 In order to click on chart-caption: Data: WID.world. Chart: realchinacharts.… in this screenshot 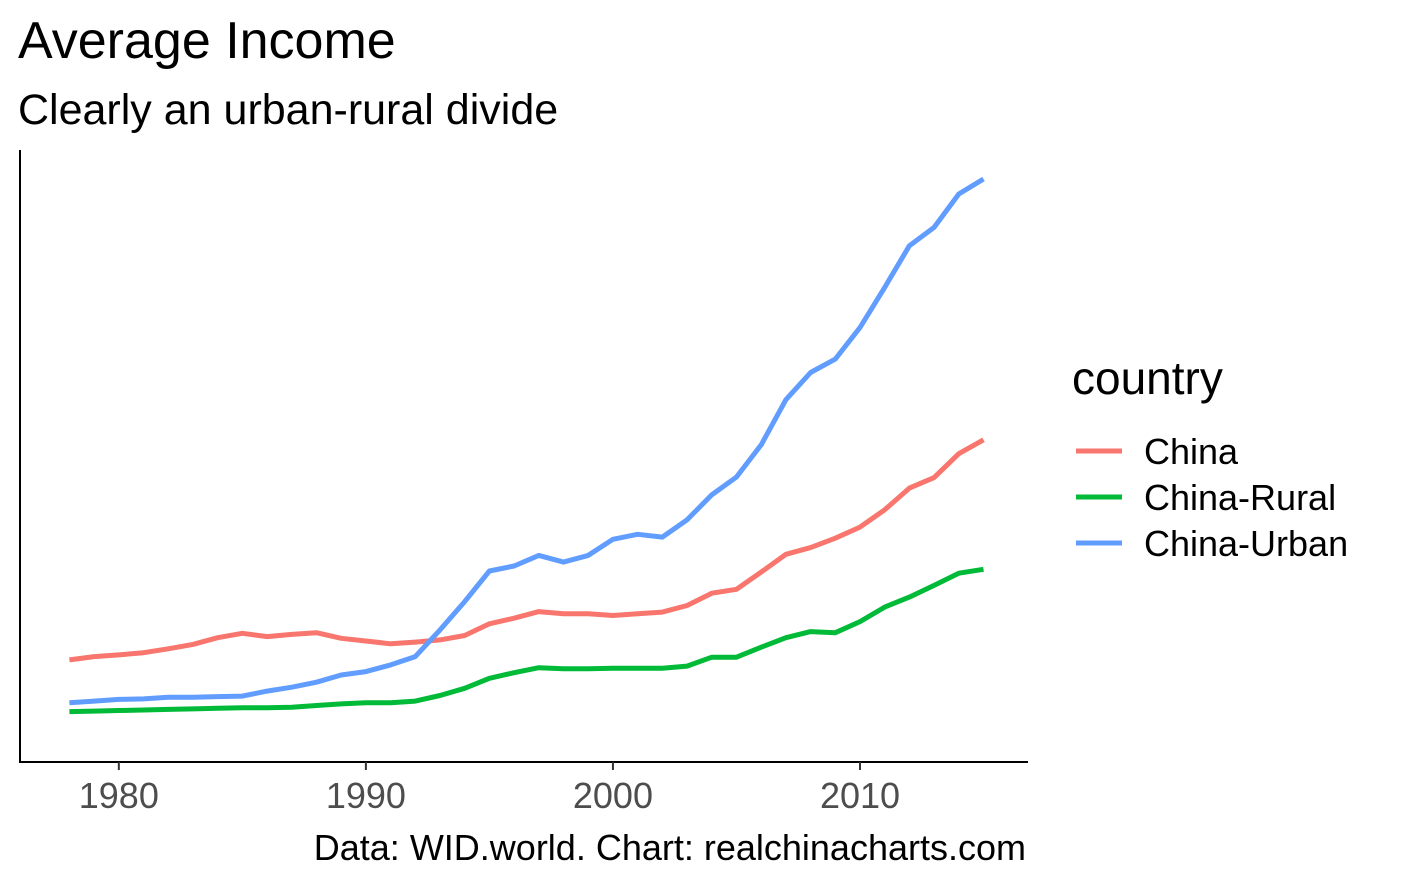, I will do `click(670, 847)`.